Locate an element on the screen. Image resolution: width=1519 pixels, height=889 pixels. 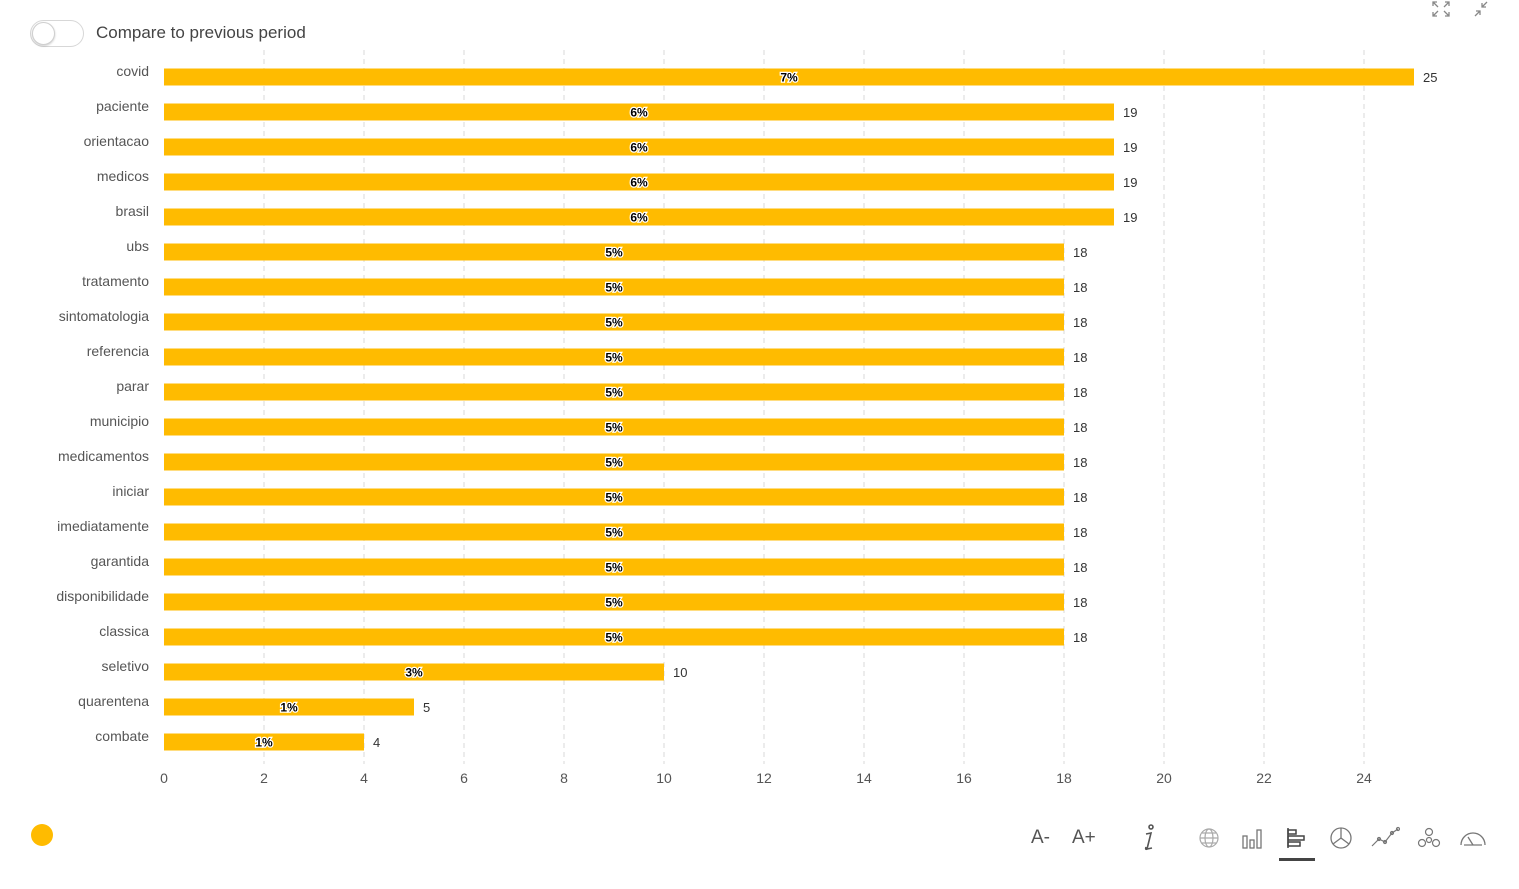
info-icon is located at coordinates (1149, 838).